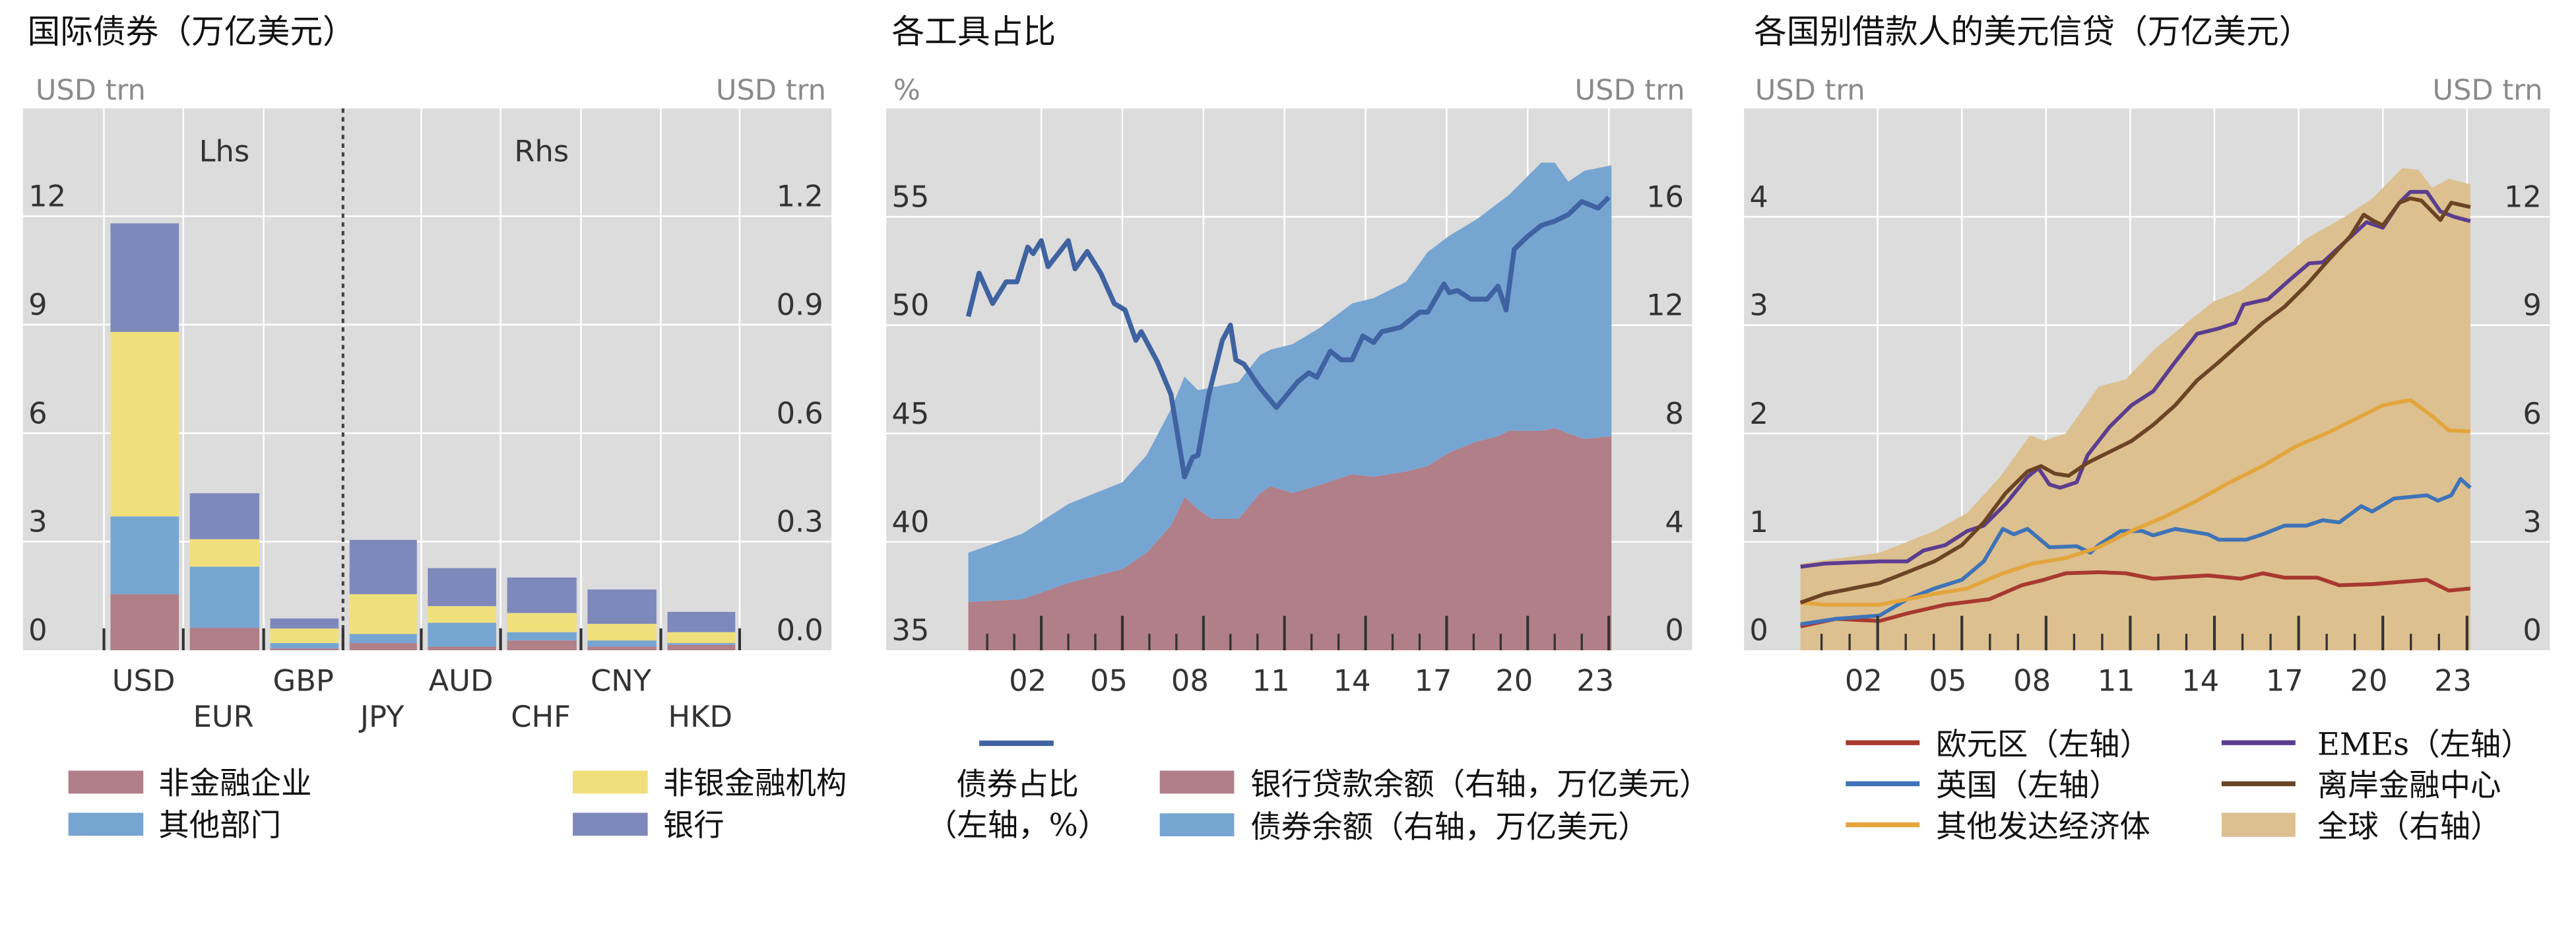 The width and height of the screenshot is (2576, 936). Describe the element at coordinates (144, 680) in the screenshot. I see `x-category-label: USD` at that location.